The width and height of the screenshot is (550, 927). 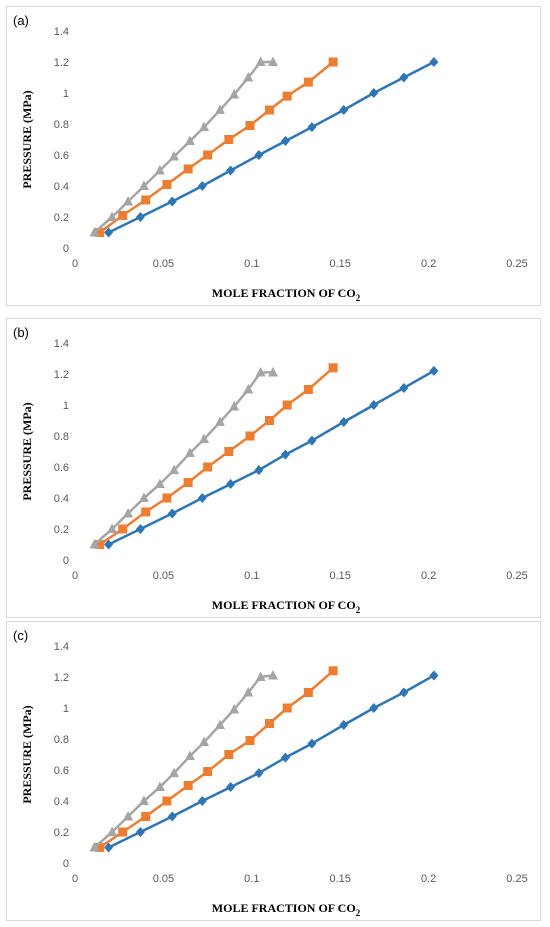 What do you see at coordinates (61, 344) in the screenshot?
I see `y-tick-label: 1.4` at bounding box center [61, 344].